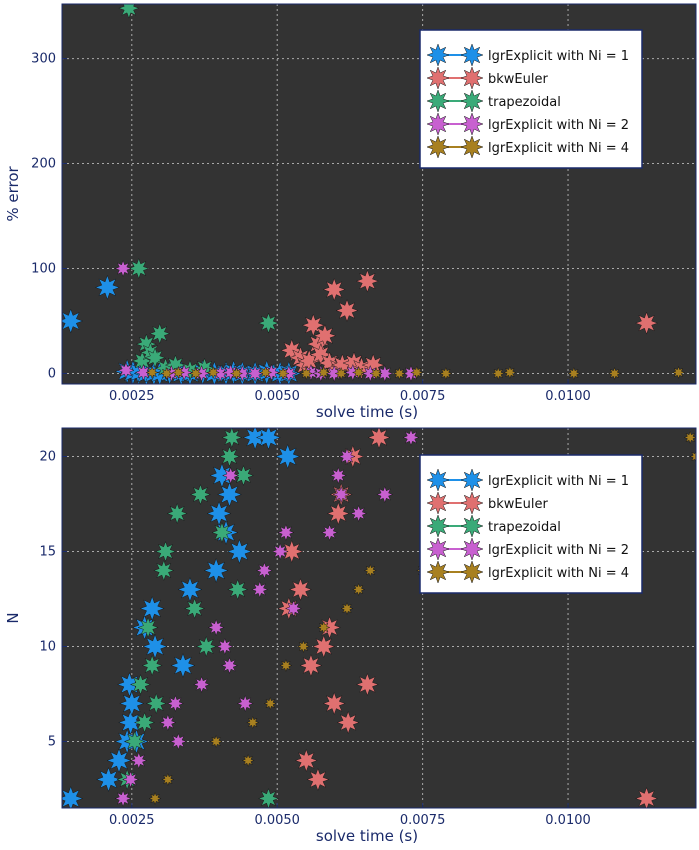 Image resolution: width=699 pixels, height=850 pixels. What do you see at coordinates (438, 503) in the screenshot?
I see `legend-marker-2a` at bounding box center [438, 503].